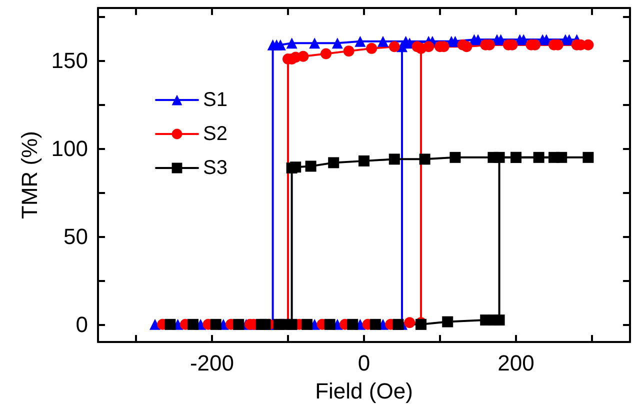 This screenshot has height=416, width=637. I want to click on x-tick-label: 0, so click(364, 363).